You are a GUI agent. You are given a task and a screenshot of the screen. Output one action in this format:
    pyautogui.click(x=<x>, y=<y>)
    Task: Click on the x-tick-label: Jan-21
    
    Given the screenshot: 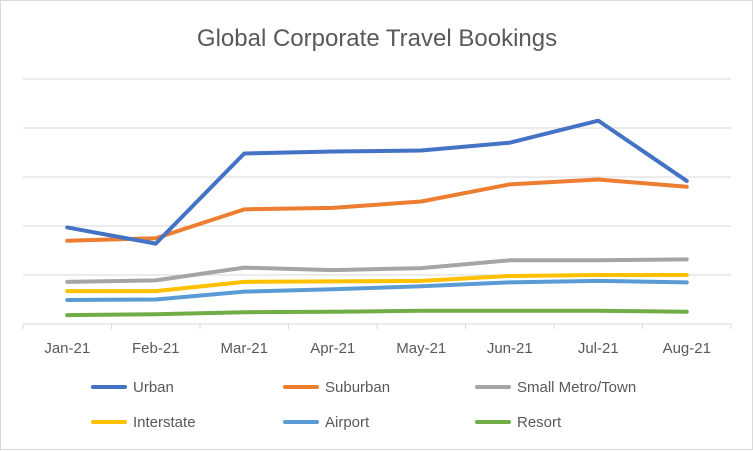 What is the action you would take?
    pyautogui.click(x=67, y=348)
    